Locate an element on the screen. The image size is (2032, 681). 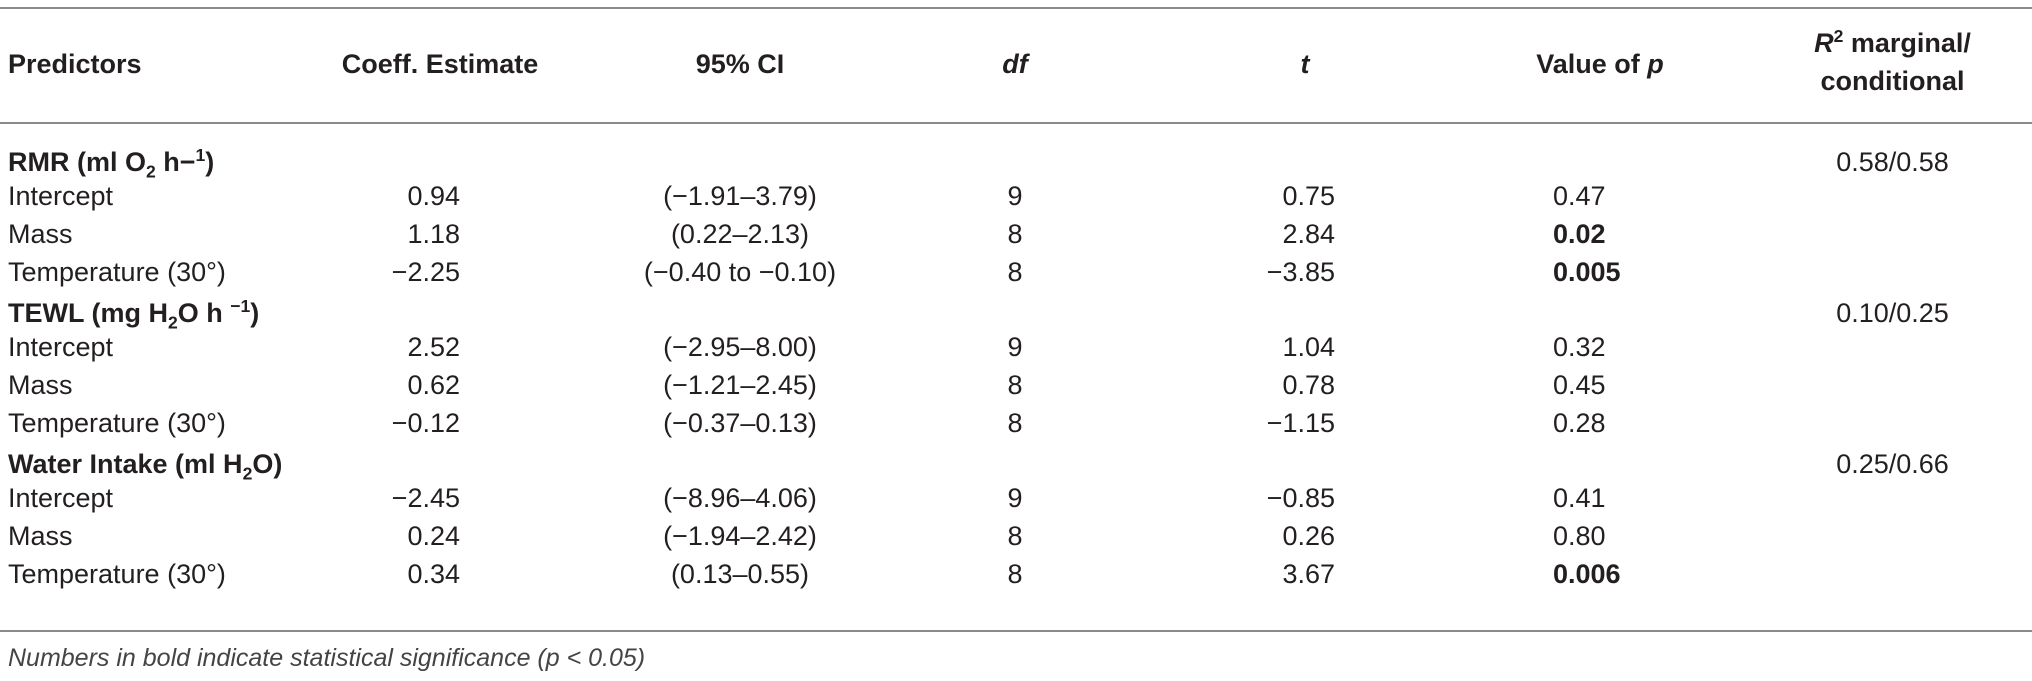
section-title-part: −1 is located at coordinates (240, 306).